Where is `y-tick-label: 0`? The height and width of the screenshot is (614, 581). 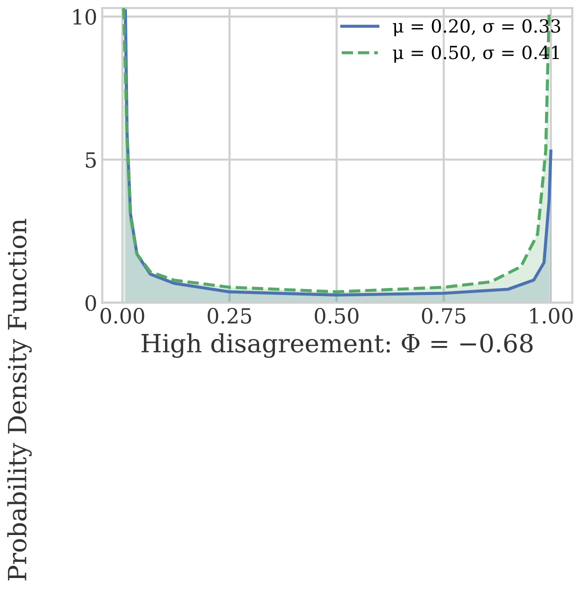
y-tick-label: 0 is located at coordinates (91, 303).